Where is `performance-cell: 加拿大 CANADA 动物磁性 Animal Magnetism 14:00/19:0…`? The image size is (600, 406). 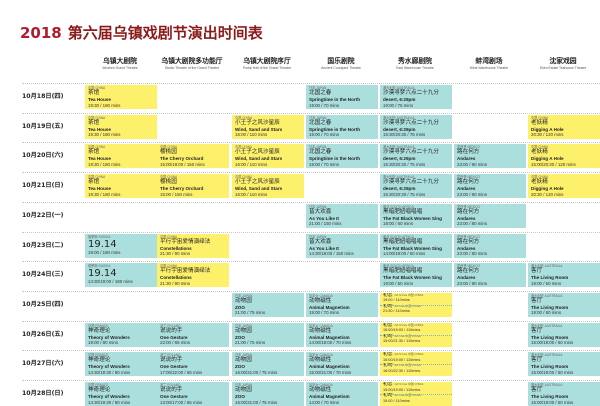
performance-cell: 加拿大 CANADA 动物磁性 Animal Magnetism 14:00/19:0… is located at coordinates (342, 334).